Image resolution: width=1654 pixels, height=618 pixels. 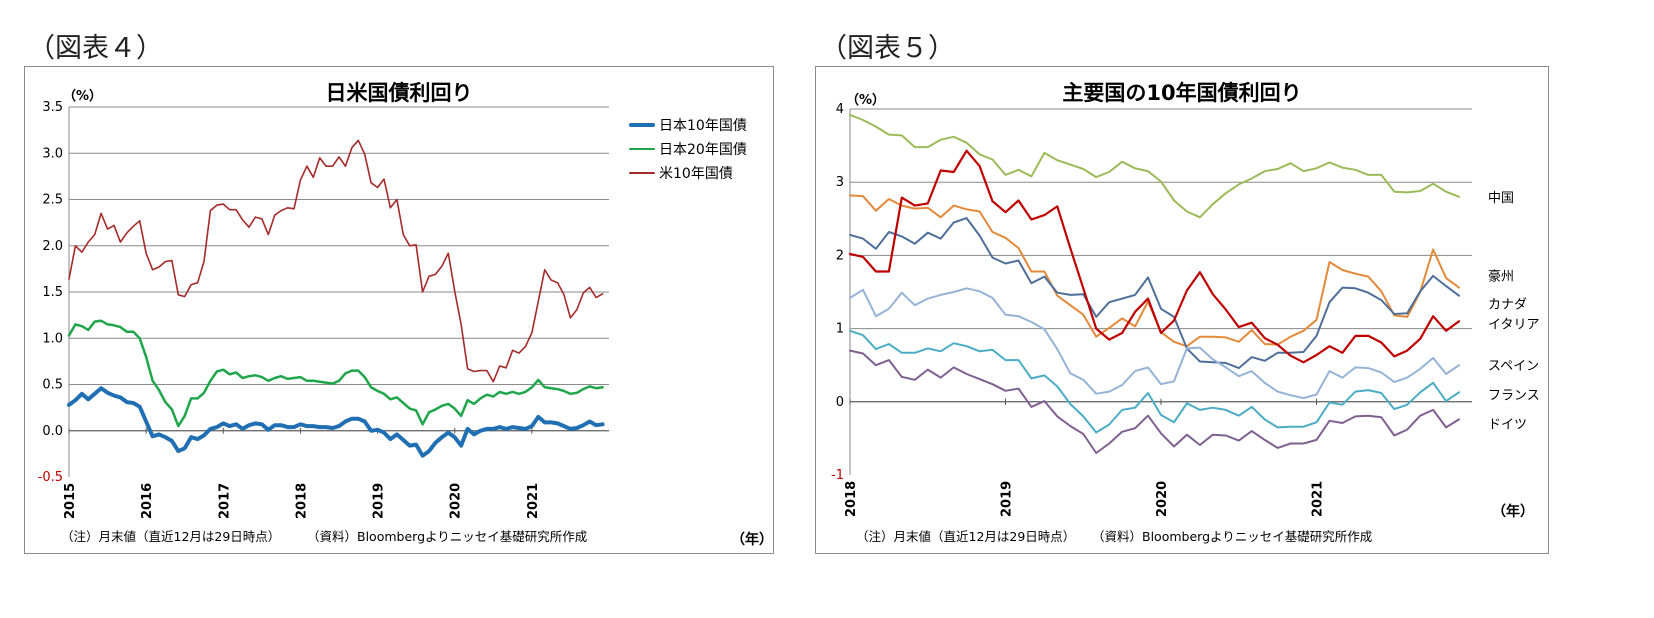 What do you see at coordinates (95, 48) in the screenshot?
I see `figure-4-label: （図表４）` at bounding box center [95, 48].